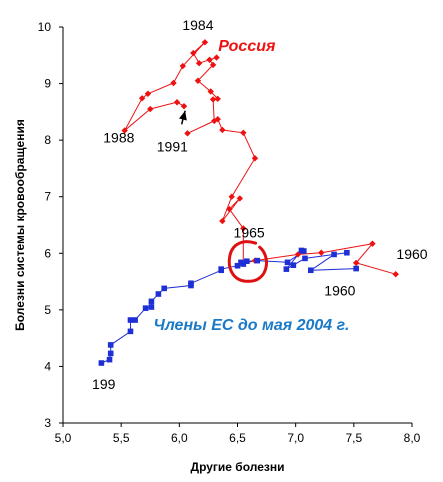 This screenshot has width=443, height=482. Describe the element at coordinates (251, 325) in the screenshot. I see `series-name-label: Члены ЕС до мая 2004 г.` at that location.